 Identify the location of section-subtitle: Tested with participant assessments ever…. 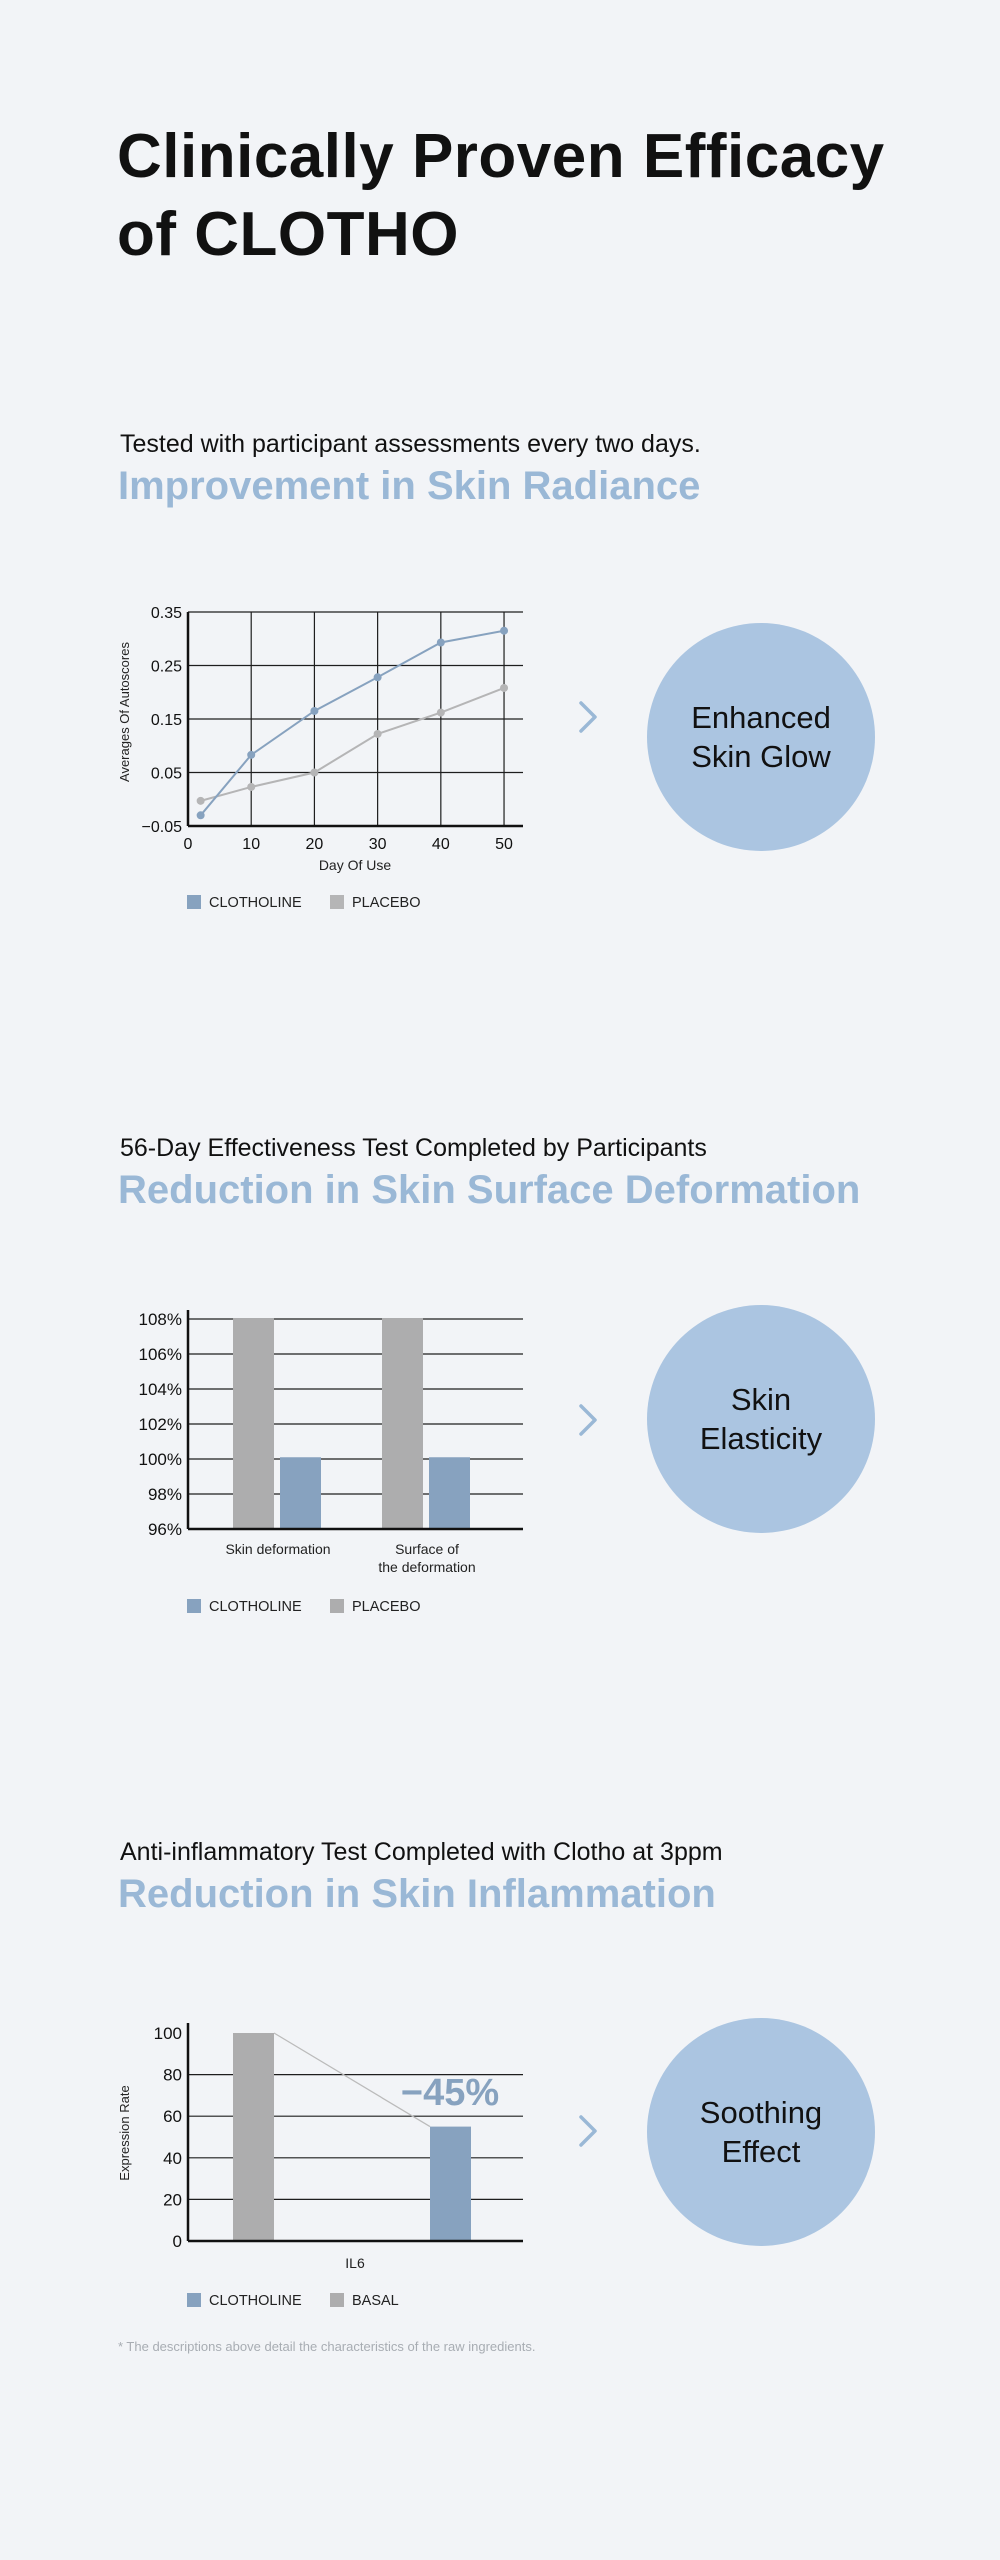
(410, 444).